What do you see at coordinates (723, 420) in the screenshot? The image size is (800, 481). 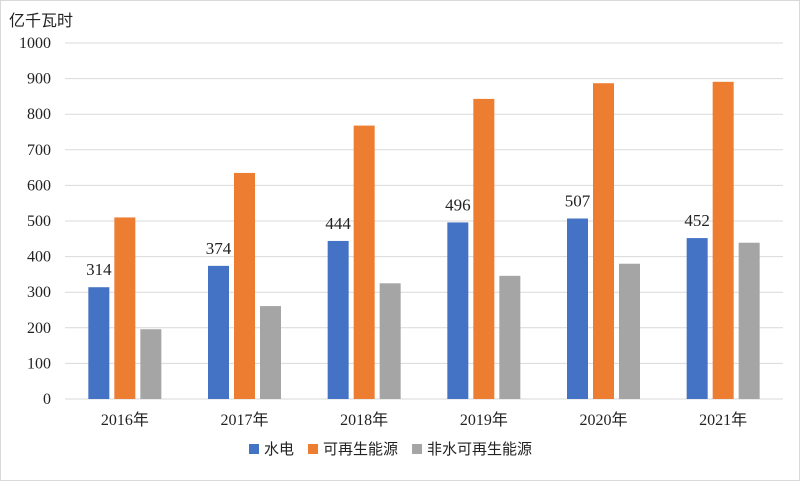 I see `x-tick-label: 2021年` at bounding box center [723, 420].